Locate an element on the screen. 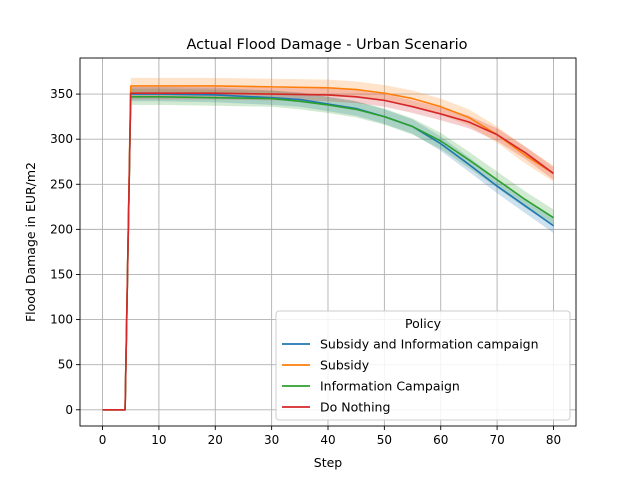 The image size is (640, 480). chart-title: Actual Flood Damage - Urban Scenario is located at coordinates (326, 45).